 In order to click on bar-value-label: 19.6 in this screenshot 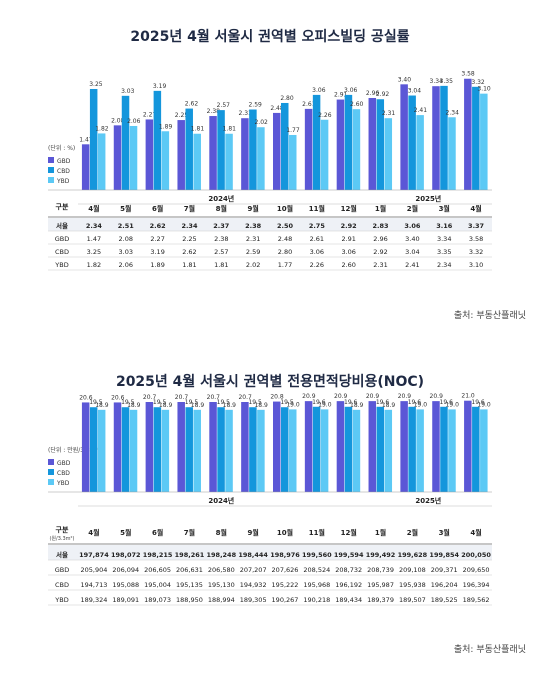, I will do `click(383, 402)`.